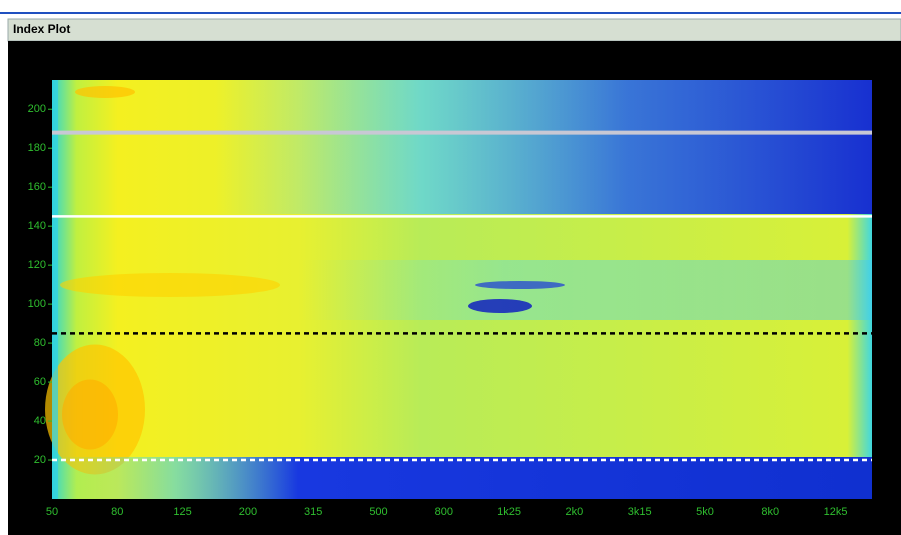  What do you see at coordinates (182, 512) in the screenshot?
I see `x-tick-label: 125` at bounding box center [182, 512].